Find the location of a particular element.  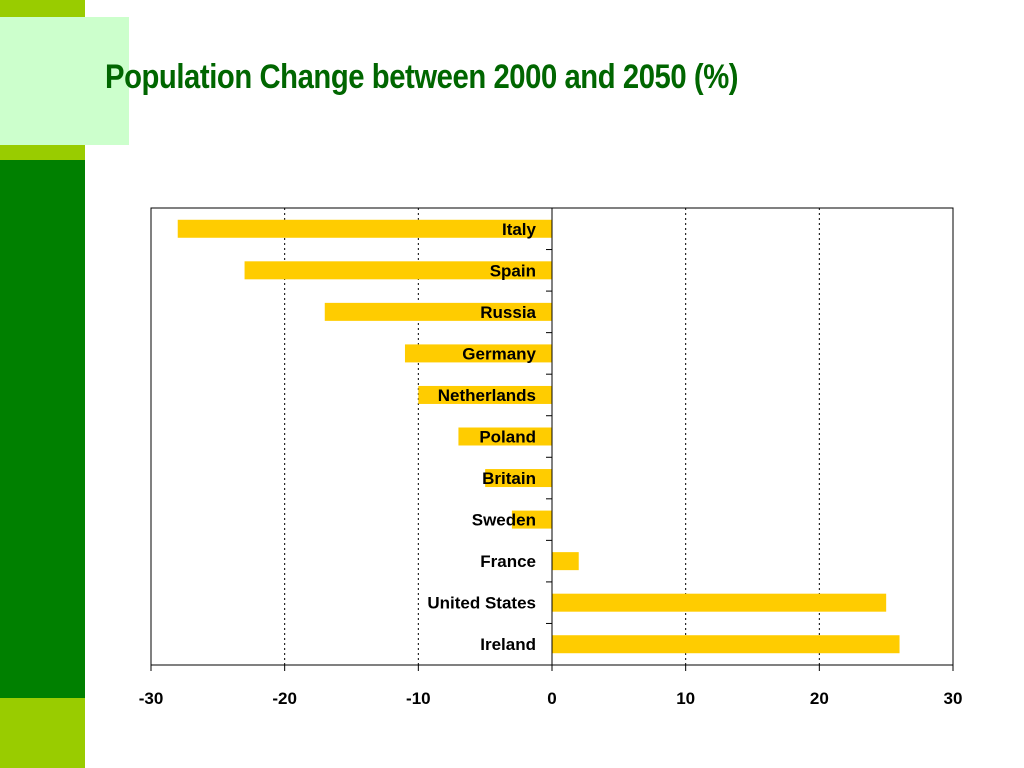

x-tick-label: -20 is located at coordinates (284, 698).